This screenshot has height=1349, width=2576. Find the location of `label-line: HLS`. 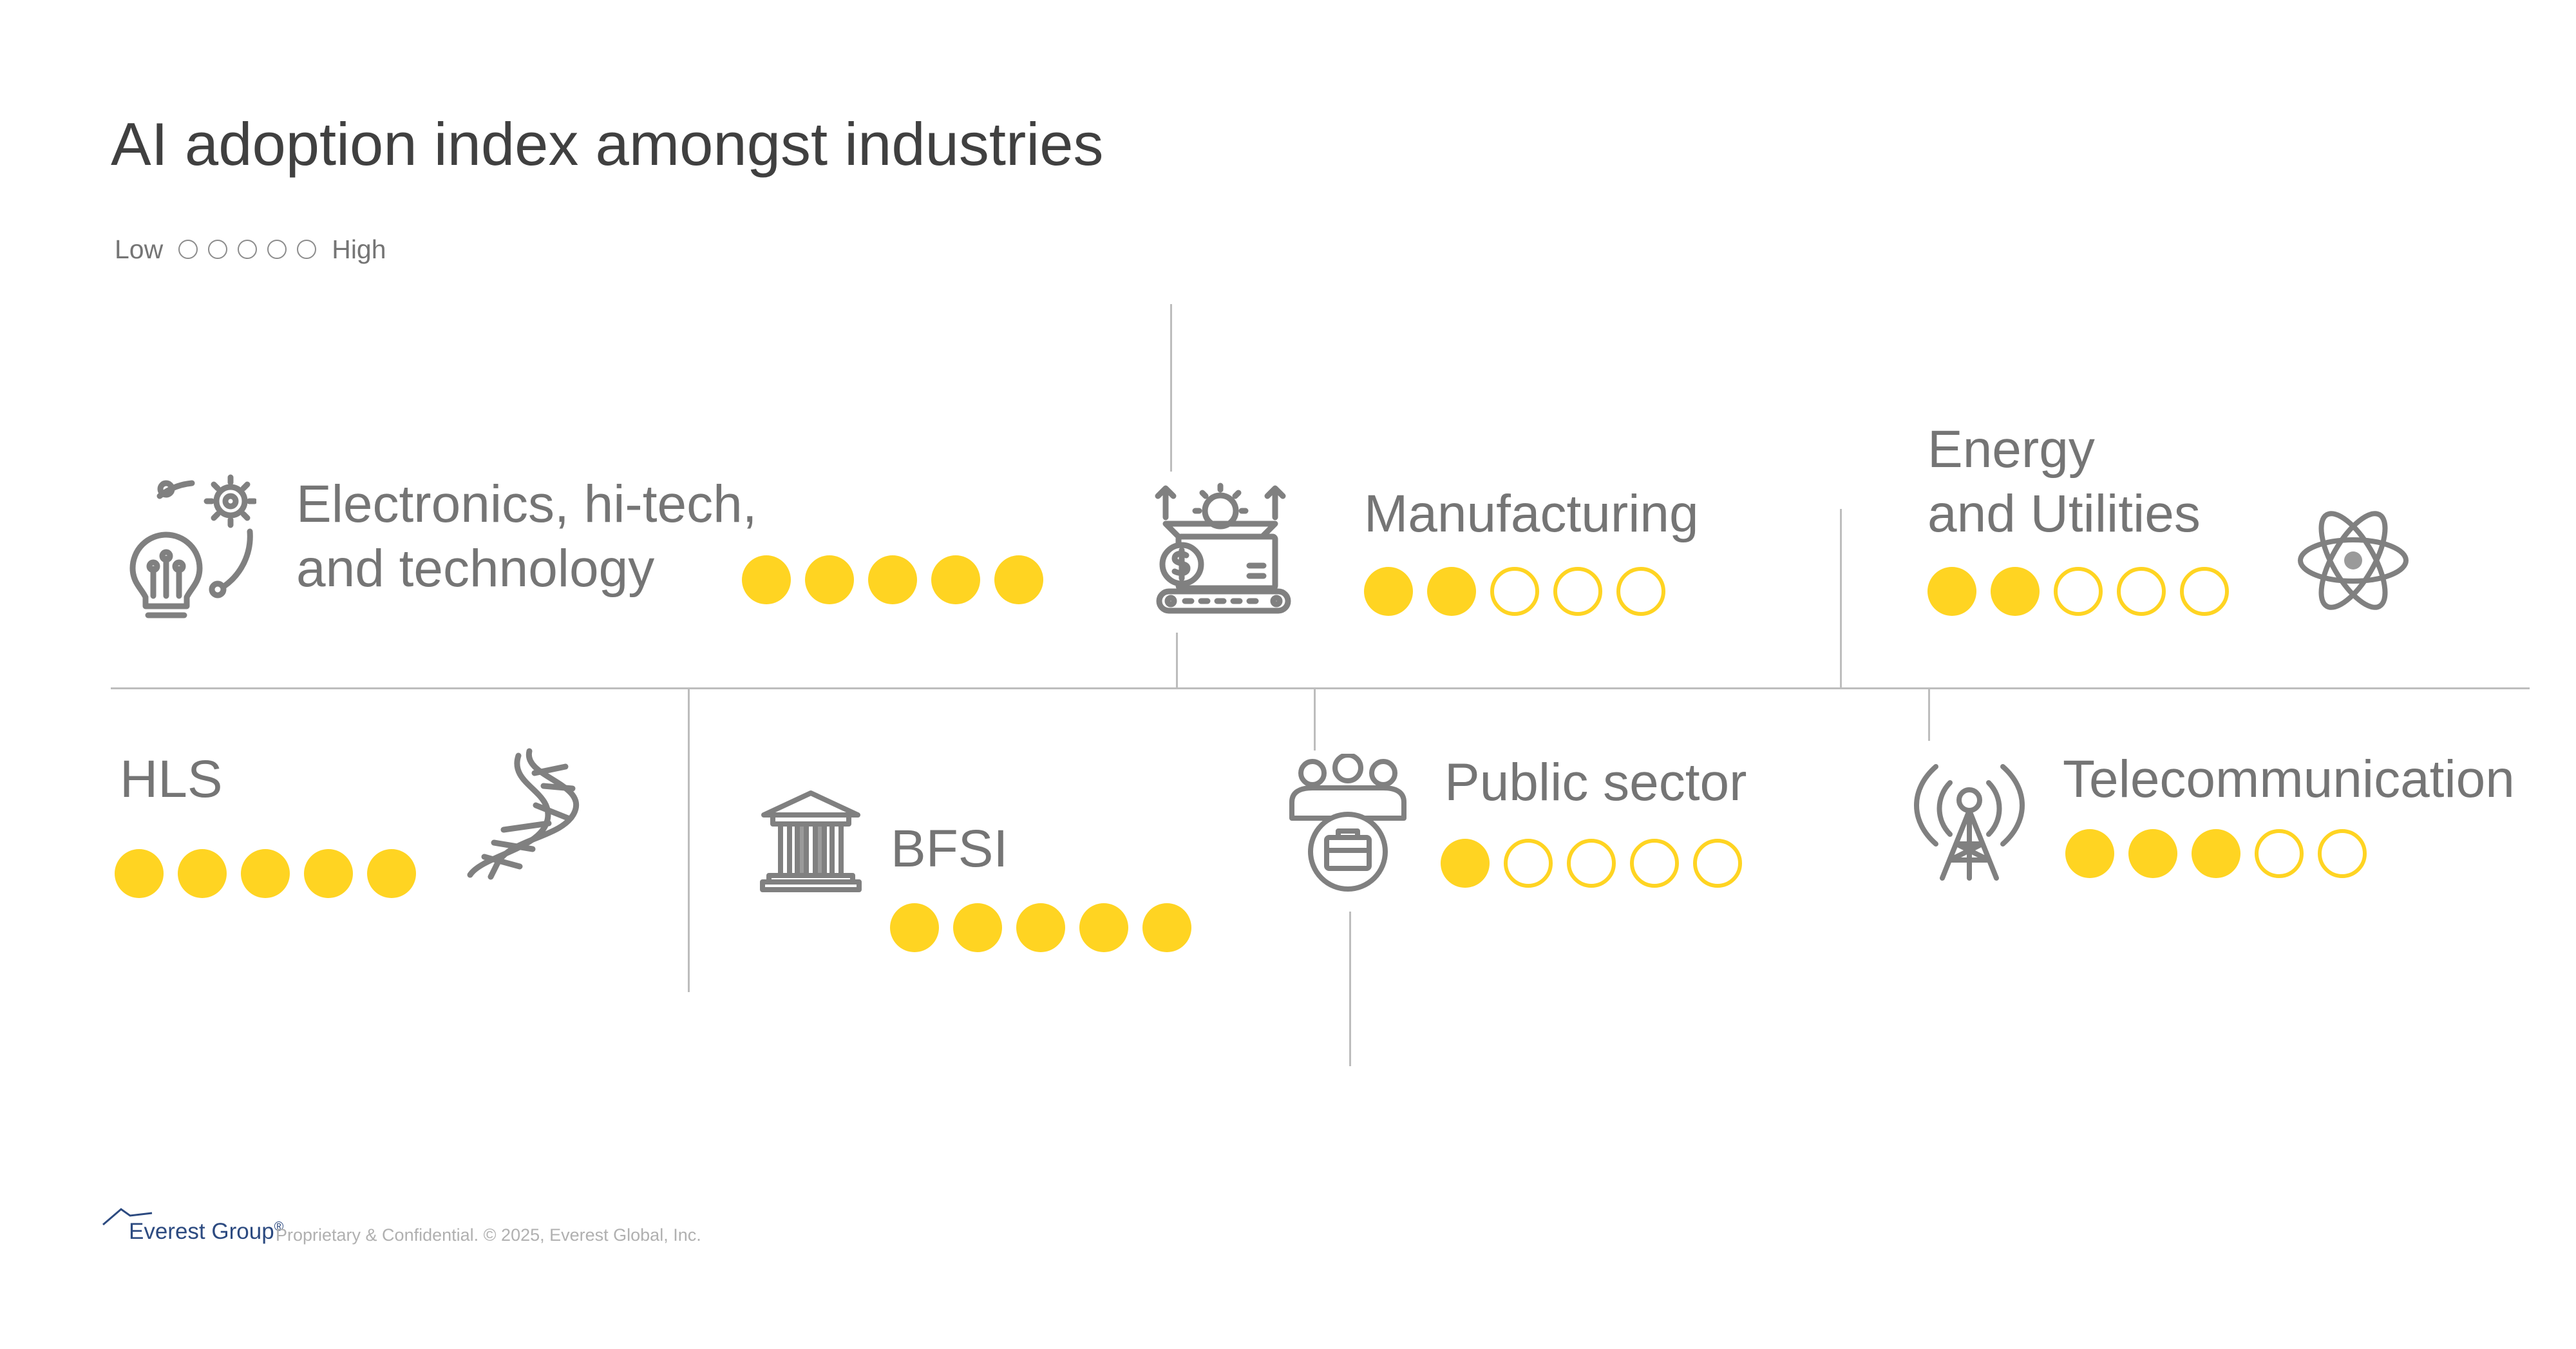

label-line: HLS is located at coordinates (171, 779).